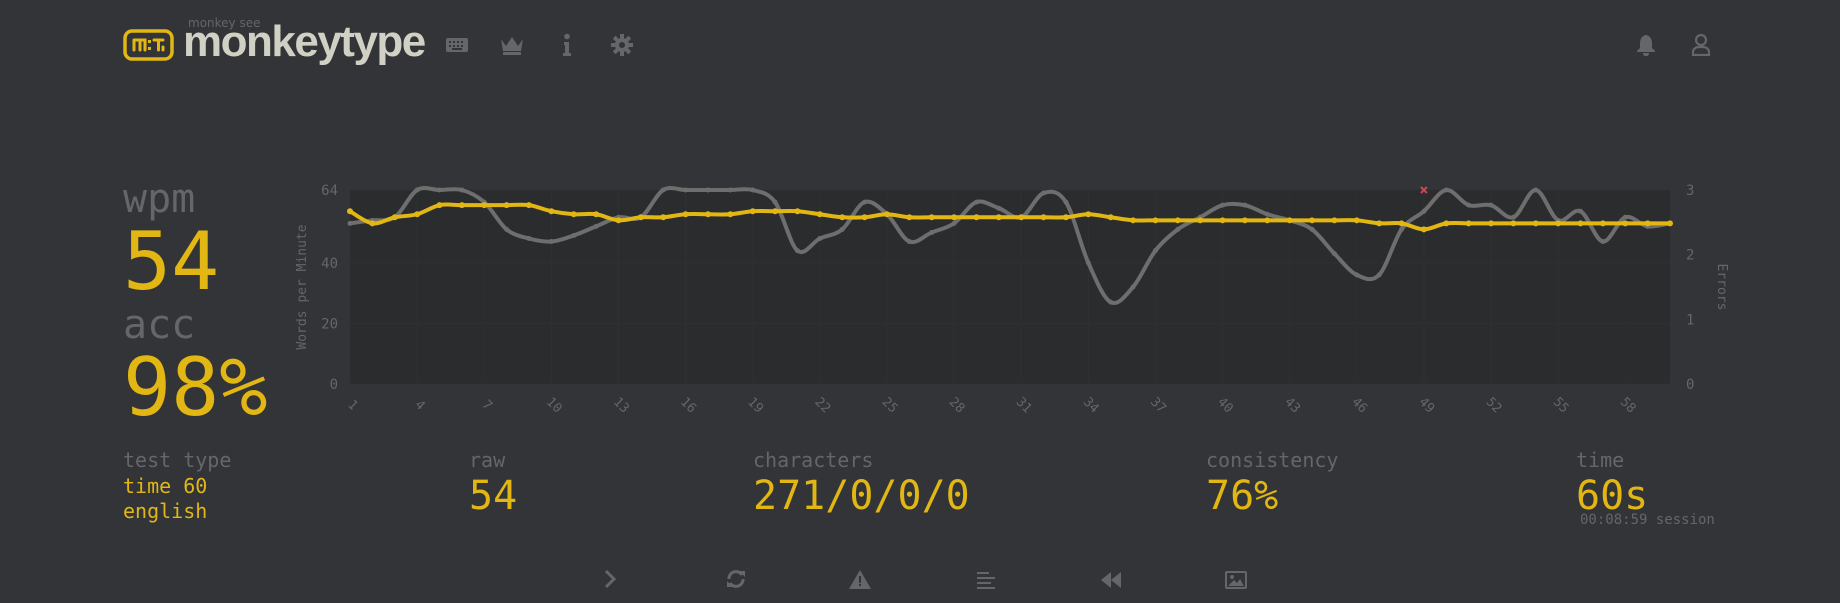 The height and width of the screenshot is (603, 1840). What do you see at coordinates (1236, 586) in the screenshot?
I see `screenshot-icon` at bounding box center [1236, 586].